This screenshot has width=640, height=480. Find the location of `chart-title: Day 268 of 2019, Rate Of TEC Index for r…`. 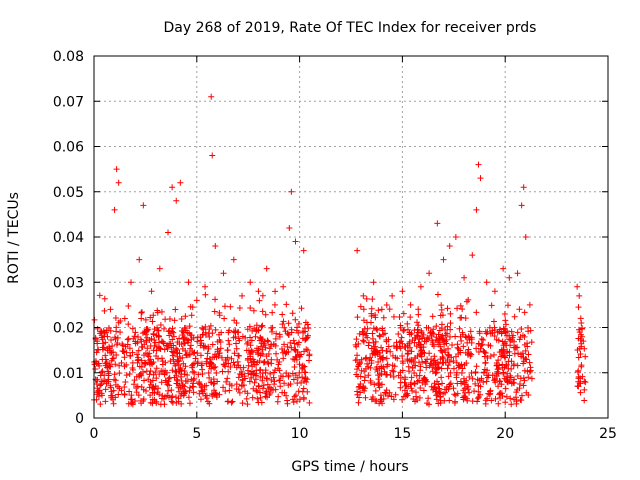

chart-title: Day 268 of 2019, Rate Of TEC Index for r… is located at coordinates (350, 28).